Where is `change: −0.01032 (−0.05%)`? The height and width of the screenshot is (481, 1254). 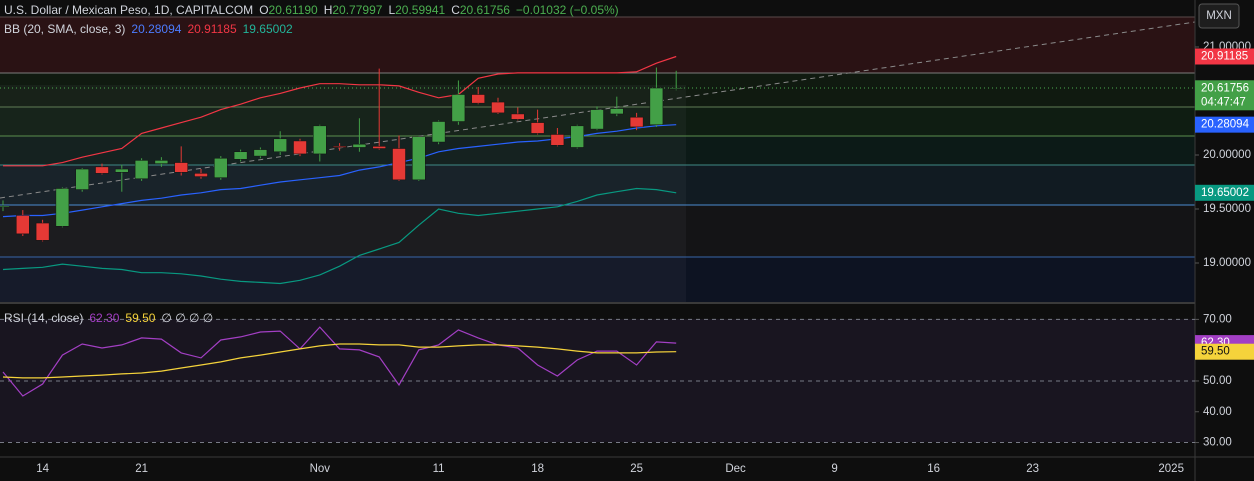
change: −0.01032 (−0.05%) is located at coordinates (567, 10).